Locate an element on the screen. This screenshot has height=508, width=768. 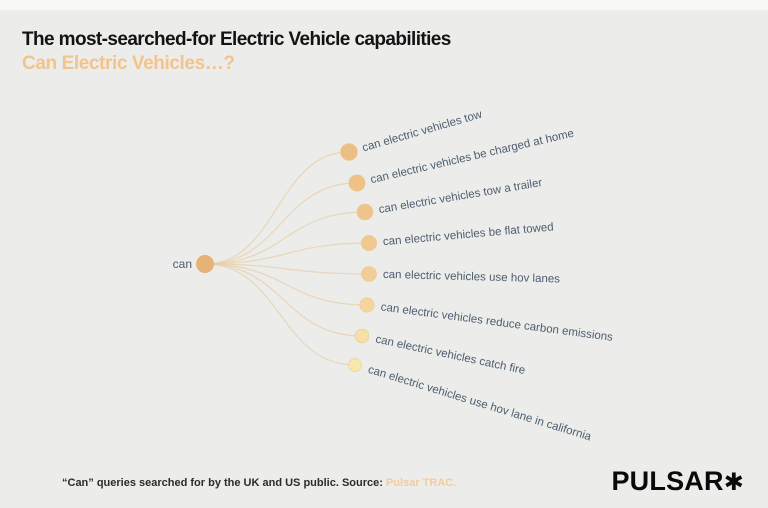
query-label: can electric vehicles tow a trailer is located at coordinates (460, 196).